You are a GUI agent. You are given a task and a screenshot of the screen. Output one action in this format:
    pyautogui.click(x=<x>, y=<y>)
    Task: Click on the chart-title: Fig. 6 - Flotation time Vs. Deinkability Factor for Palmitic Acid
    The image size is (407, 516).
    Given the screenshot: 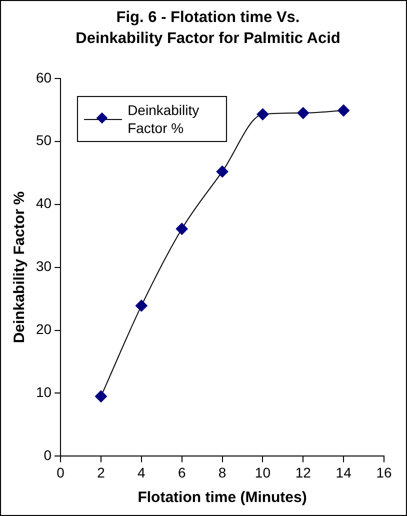 What is the action you would take?
    pyautogui.click(x=208, y=28)
    